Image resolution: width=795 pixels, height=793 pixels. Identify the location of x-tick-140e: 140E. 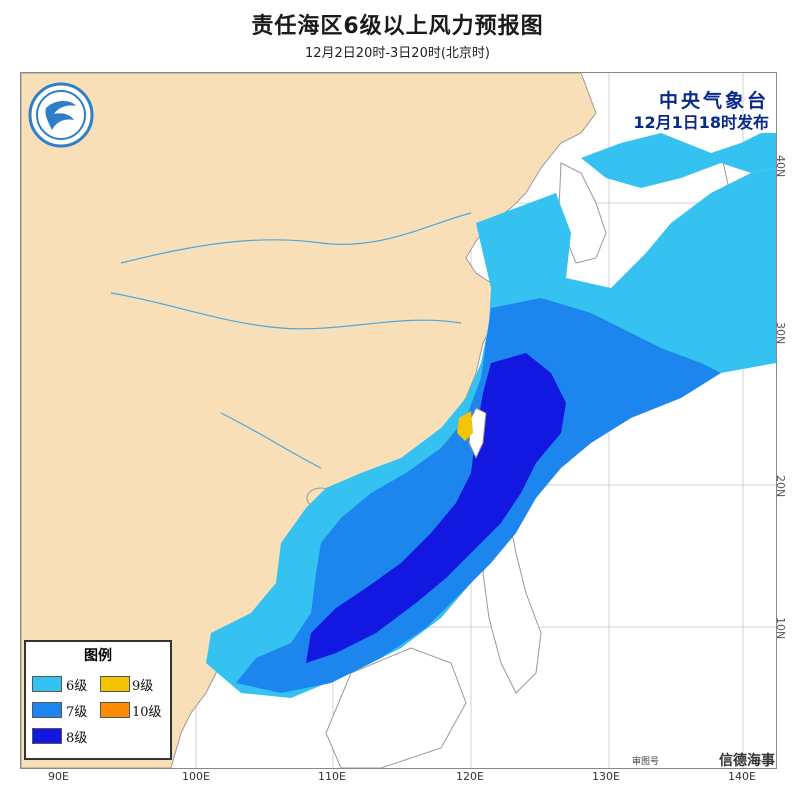
(742, 776).